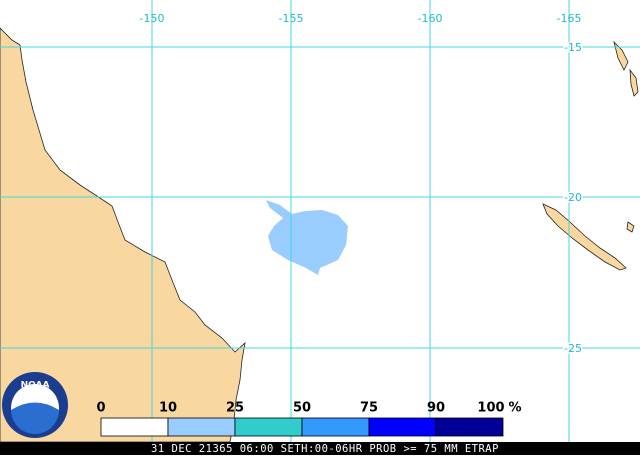  I want to click on footer-band, so click(320, 448).